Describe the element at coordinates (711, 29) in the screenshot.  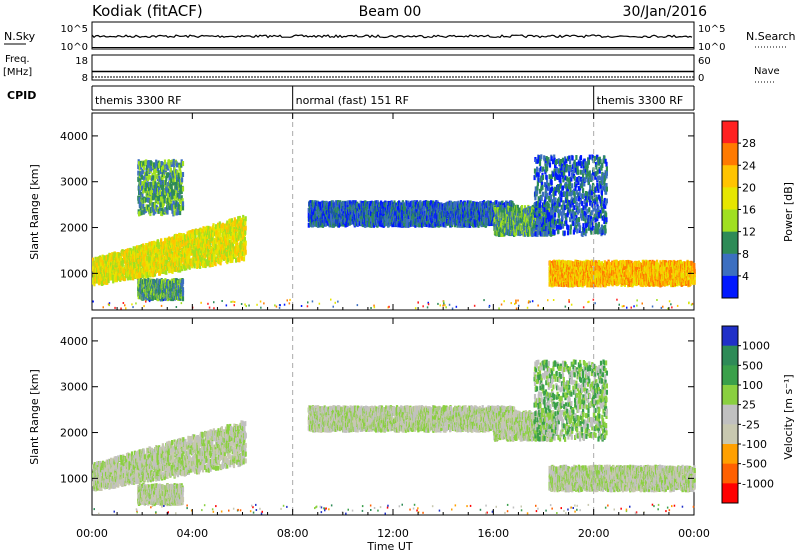
I see `nsearch-tick-top: 10^5` at that location.